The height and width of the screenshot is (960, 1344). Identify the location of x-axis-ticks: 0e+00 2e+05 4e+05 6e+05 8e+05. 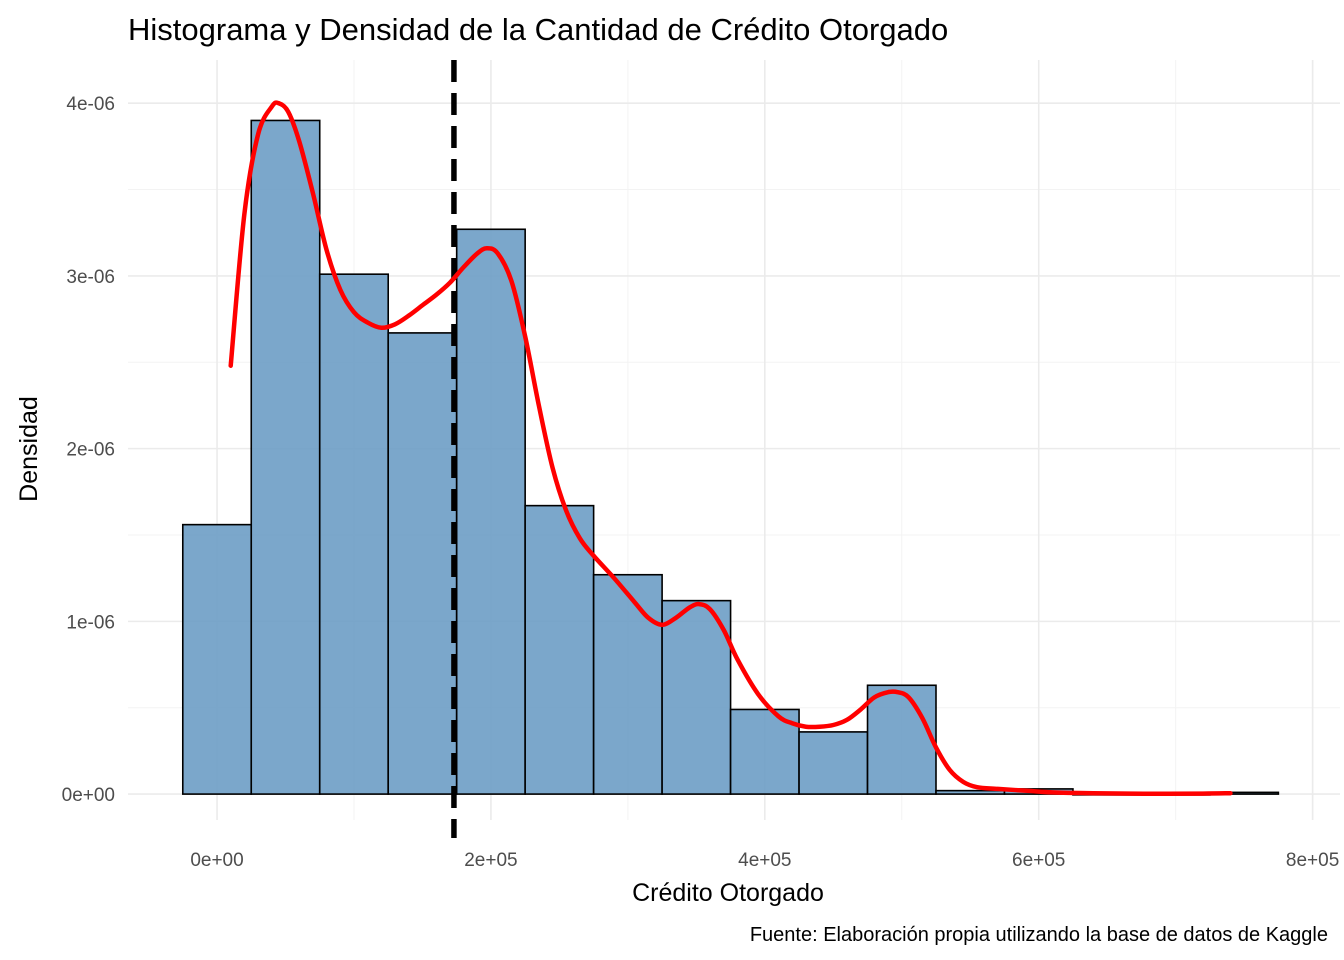
(764, 860).